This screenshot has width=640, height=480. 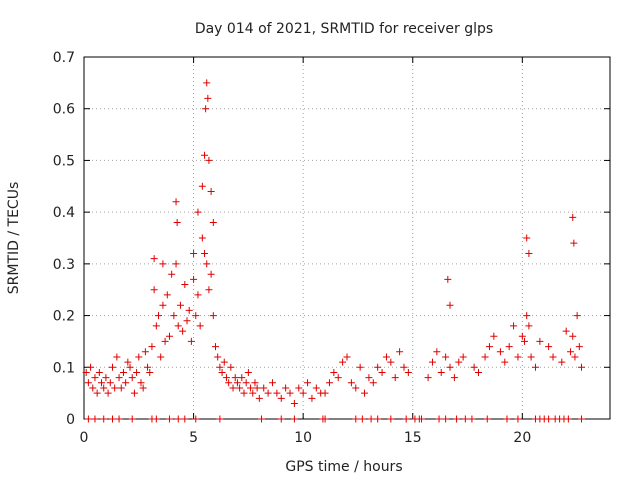 What do you see at coordinates (64, 213) in the screenshot?
I see `y-tick-label: 0.4` at bounding box center [64, 213].